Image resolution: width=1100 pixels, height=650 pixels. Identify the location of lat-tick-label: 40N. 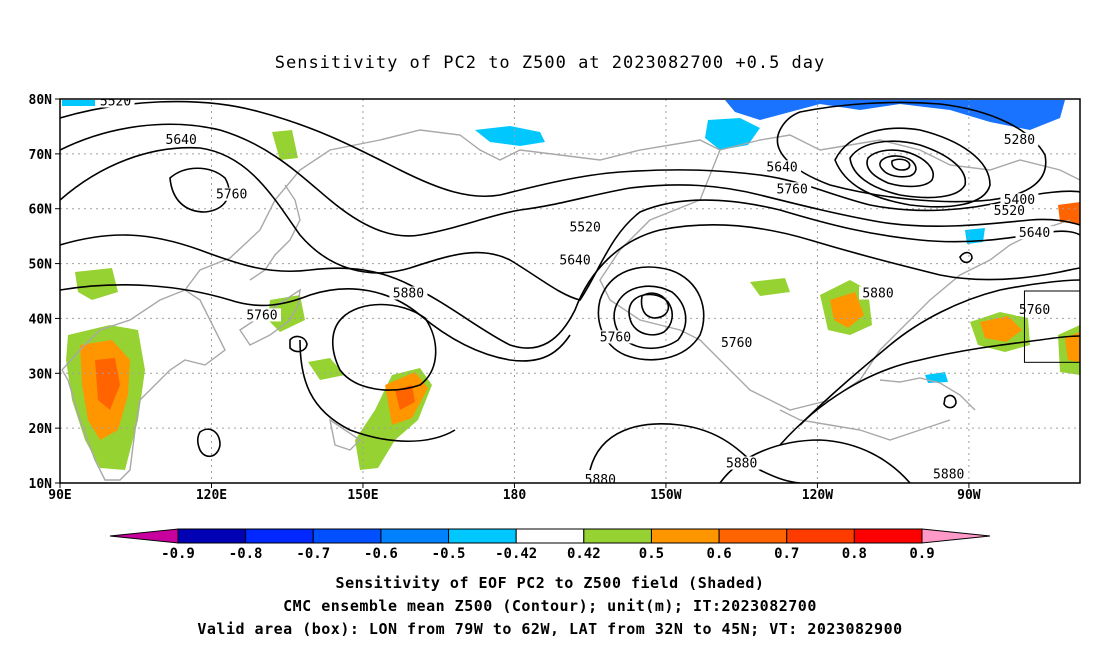
(41, 319).